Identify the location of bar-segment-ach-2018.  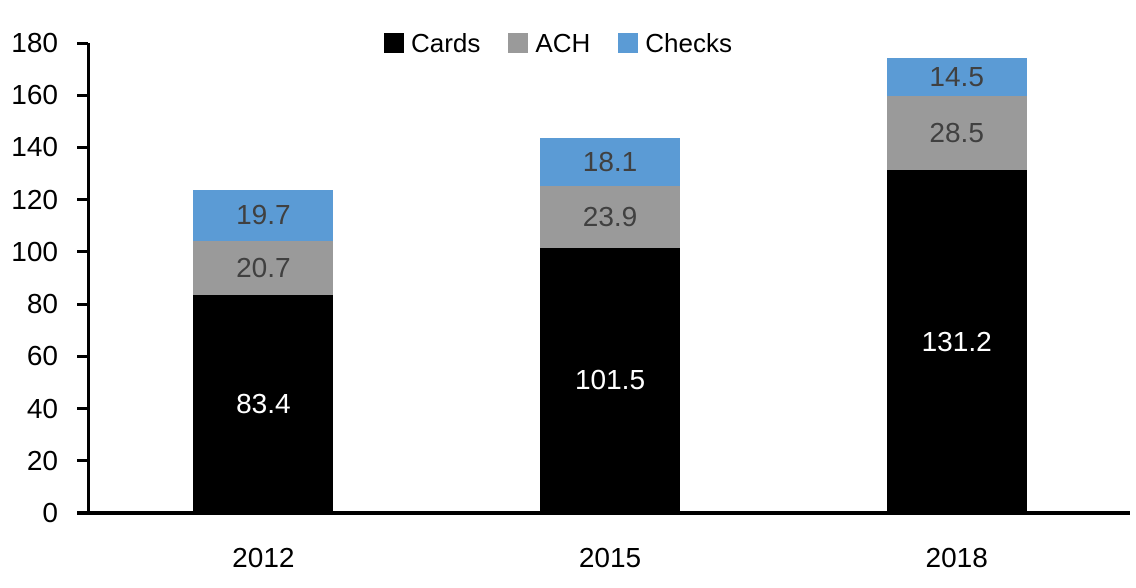
(956, 133).